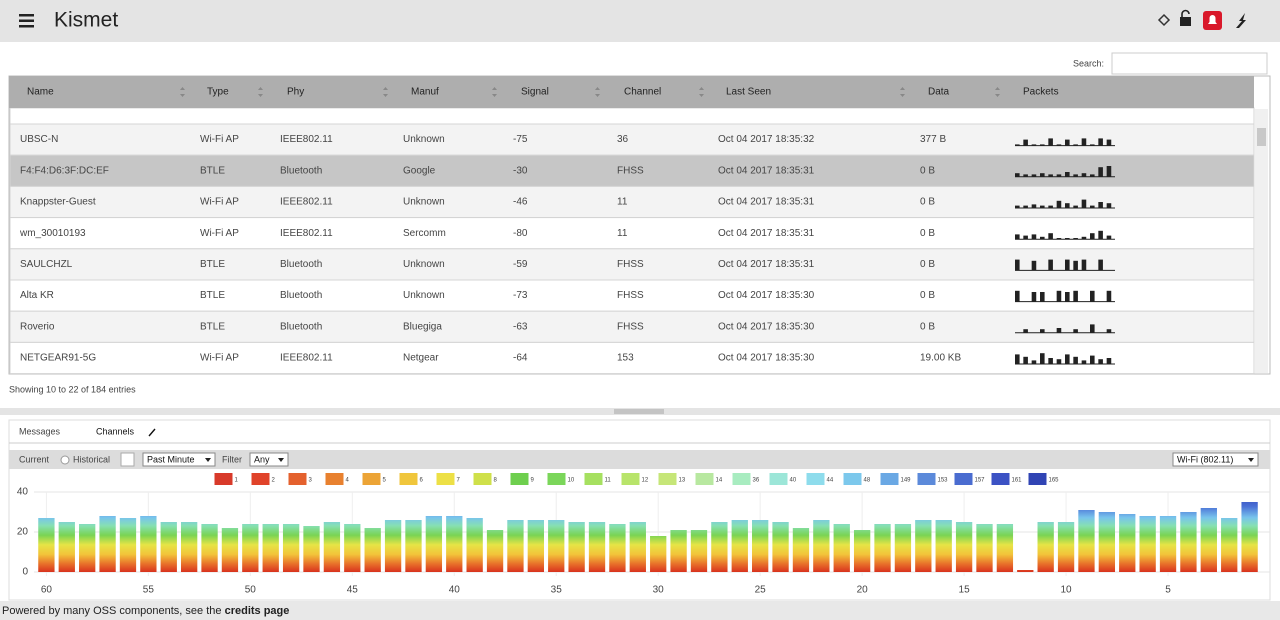 The height and width of the screenshot is (620, 1280). I want to click on mode-current: Current, so click(34, 459).